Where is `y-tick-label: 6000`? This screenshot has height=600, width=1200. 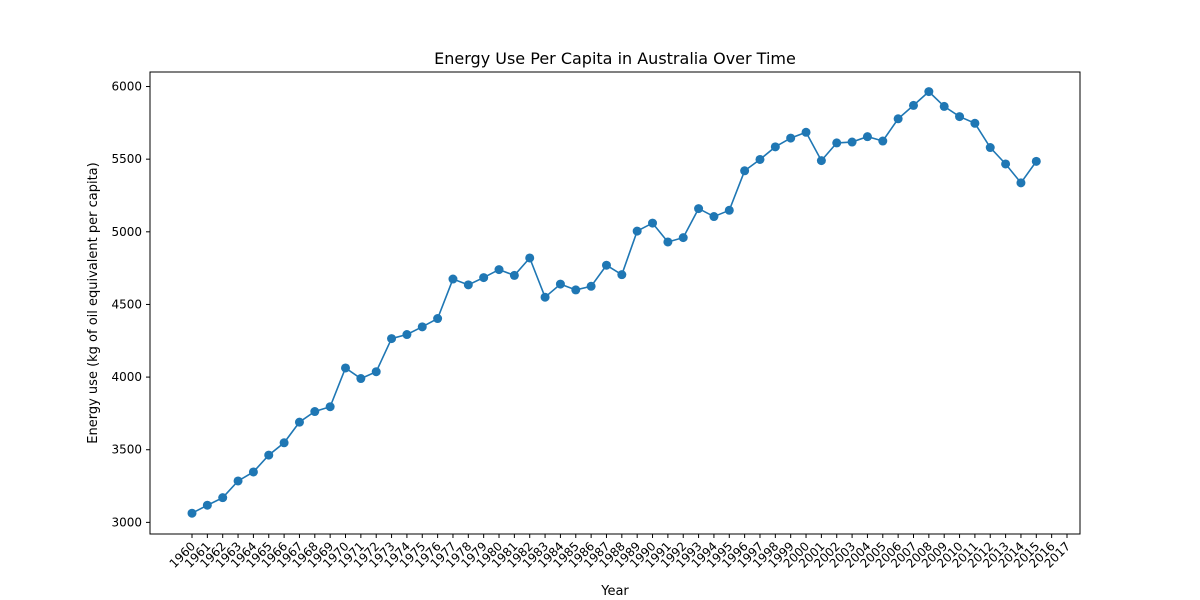
y-tick-label: 6000 is located at coordinates (126, 87).